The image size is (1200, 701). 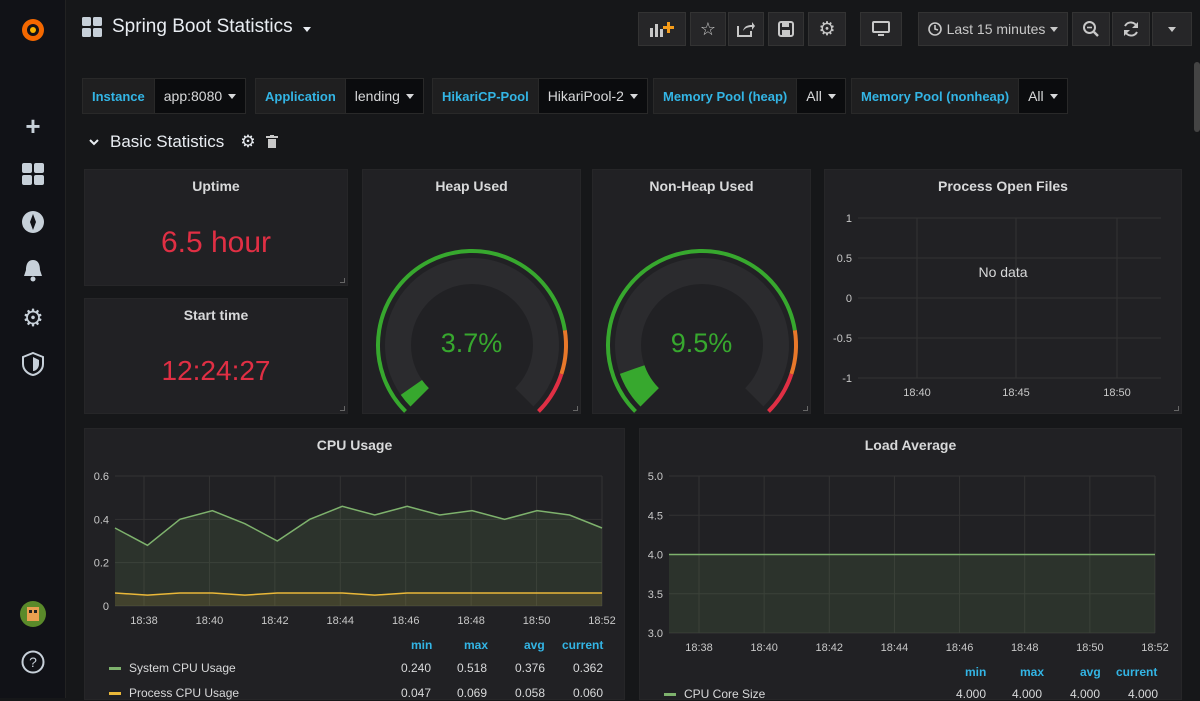 I want to click on trash-icon, so click(x=271, y=142).